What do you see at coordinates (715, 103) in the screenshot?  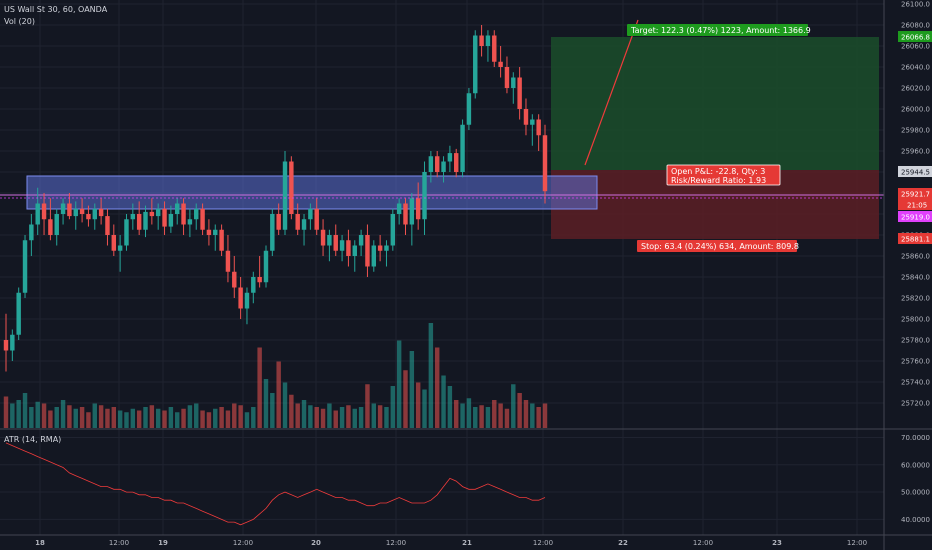 I see `profit-zone` at bounding box center [715, 103].